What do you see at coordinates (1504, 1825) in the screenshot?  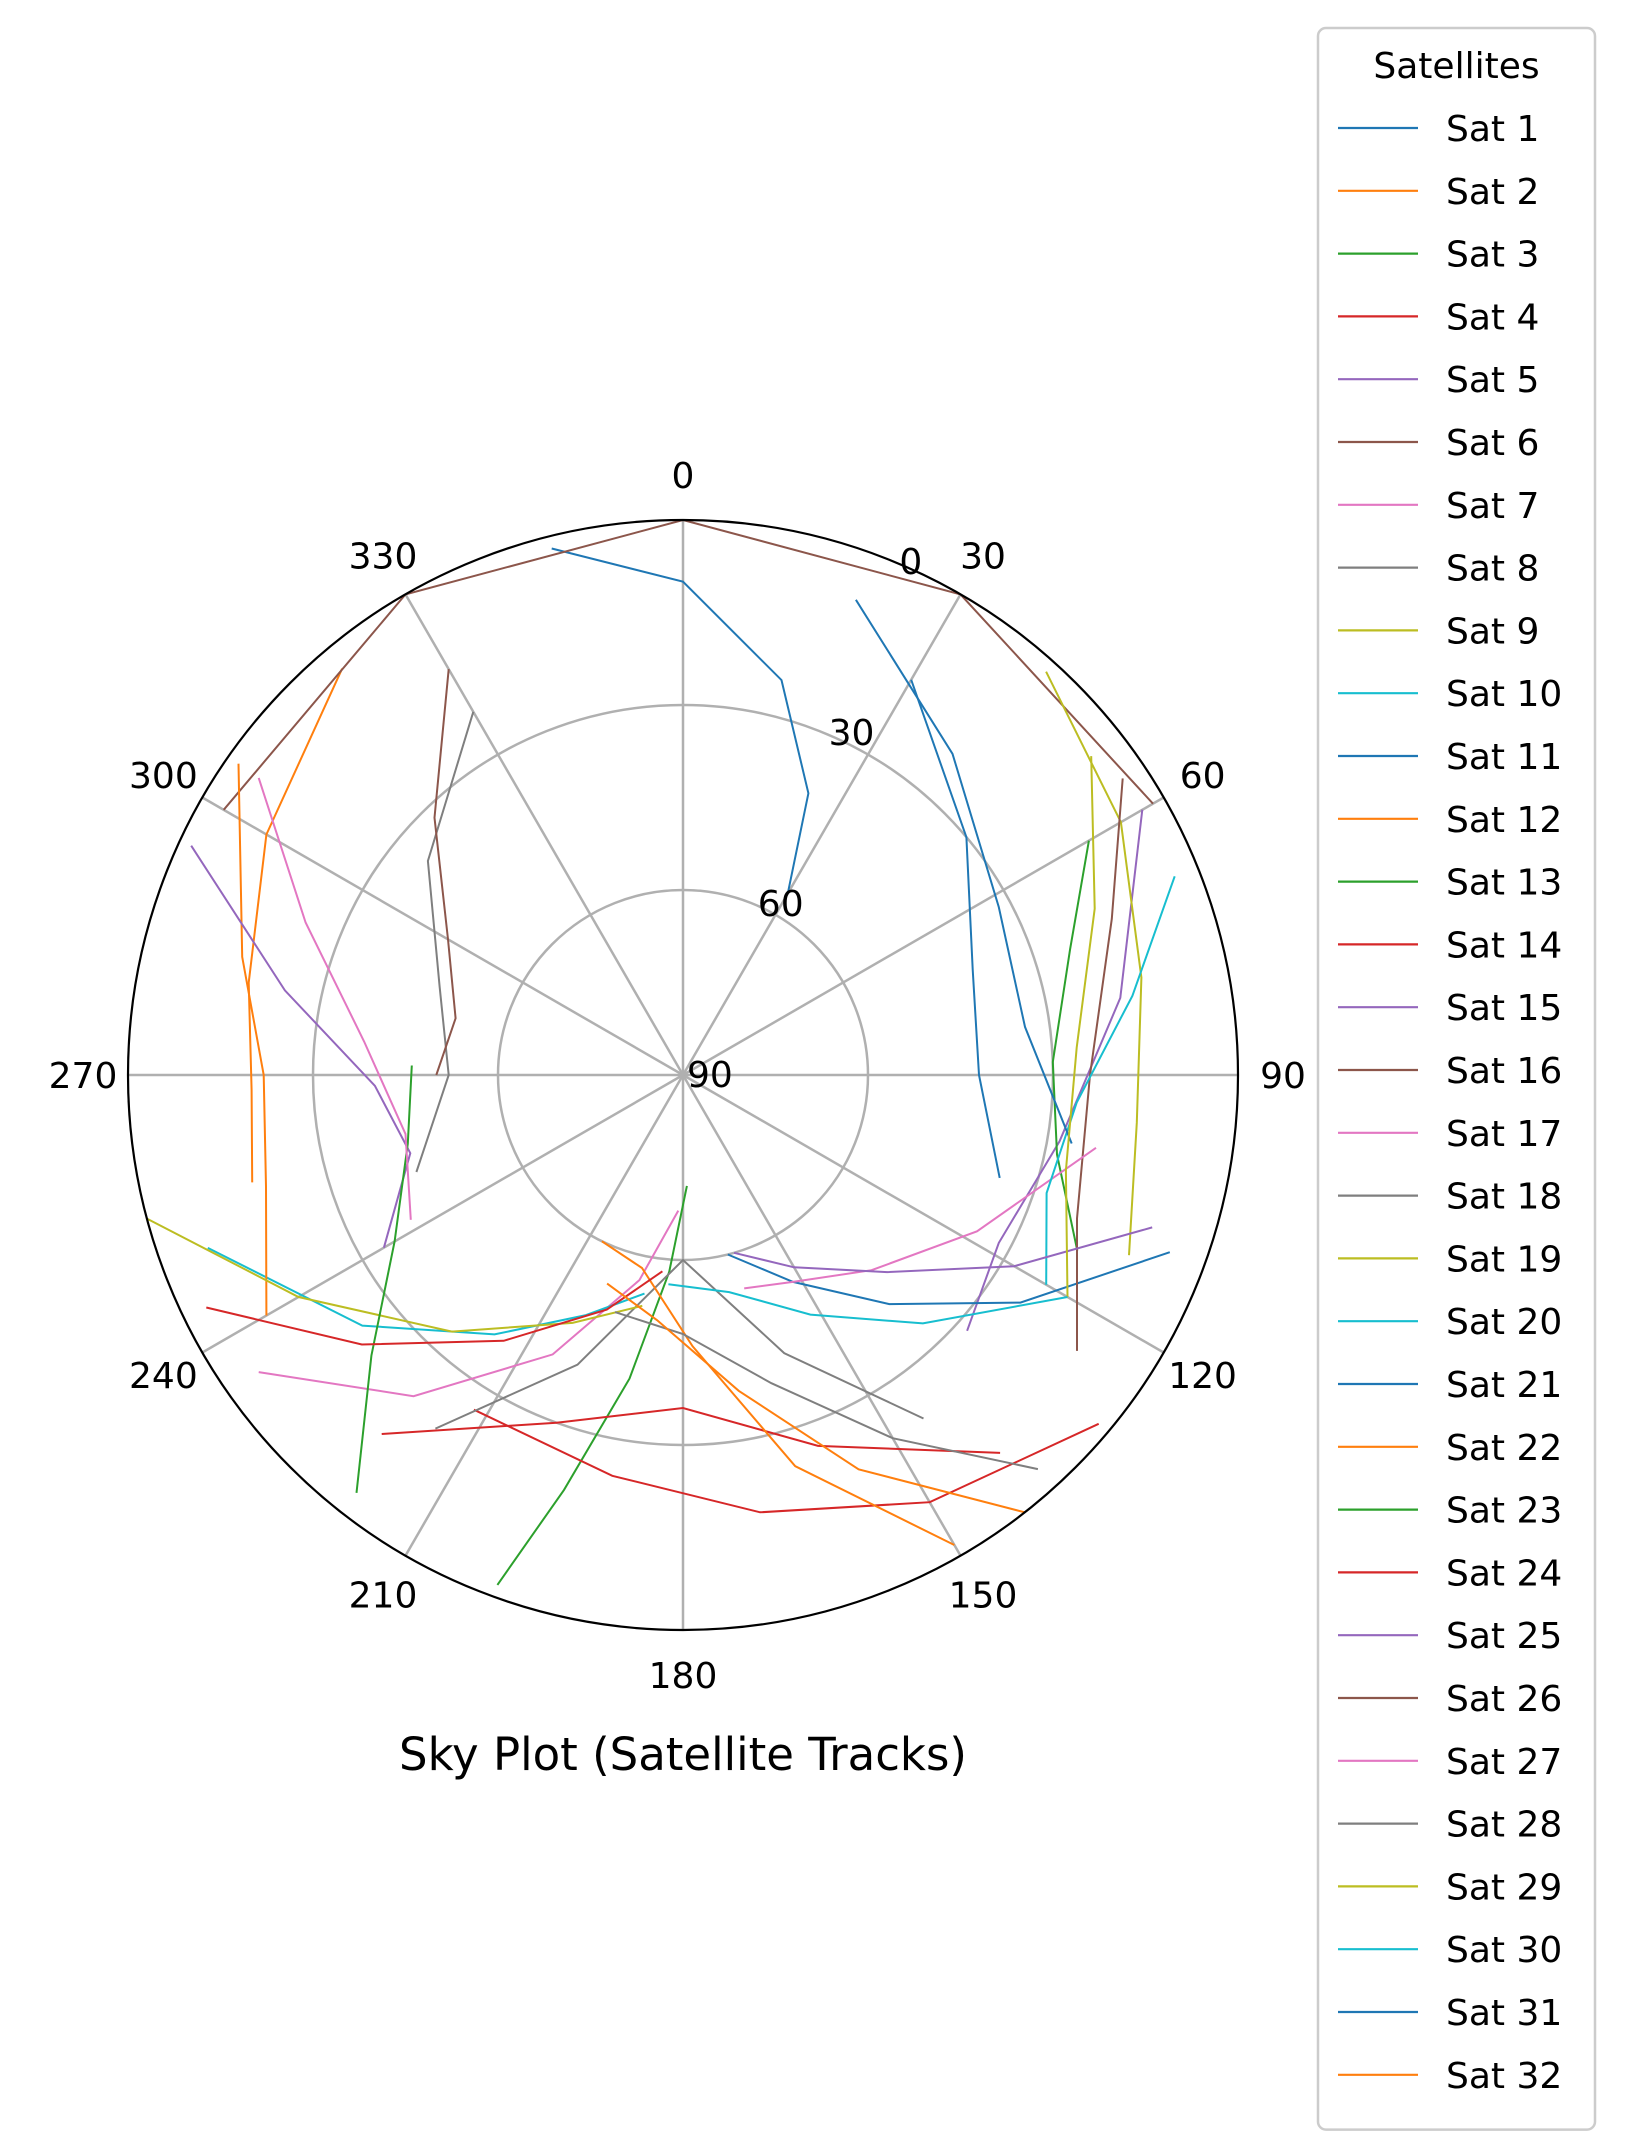 I see `legend-label-sat-28: Sat 28` at bounding box center [1504, 1825].